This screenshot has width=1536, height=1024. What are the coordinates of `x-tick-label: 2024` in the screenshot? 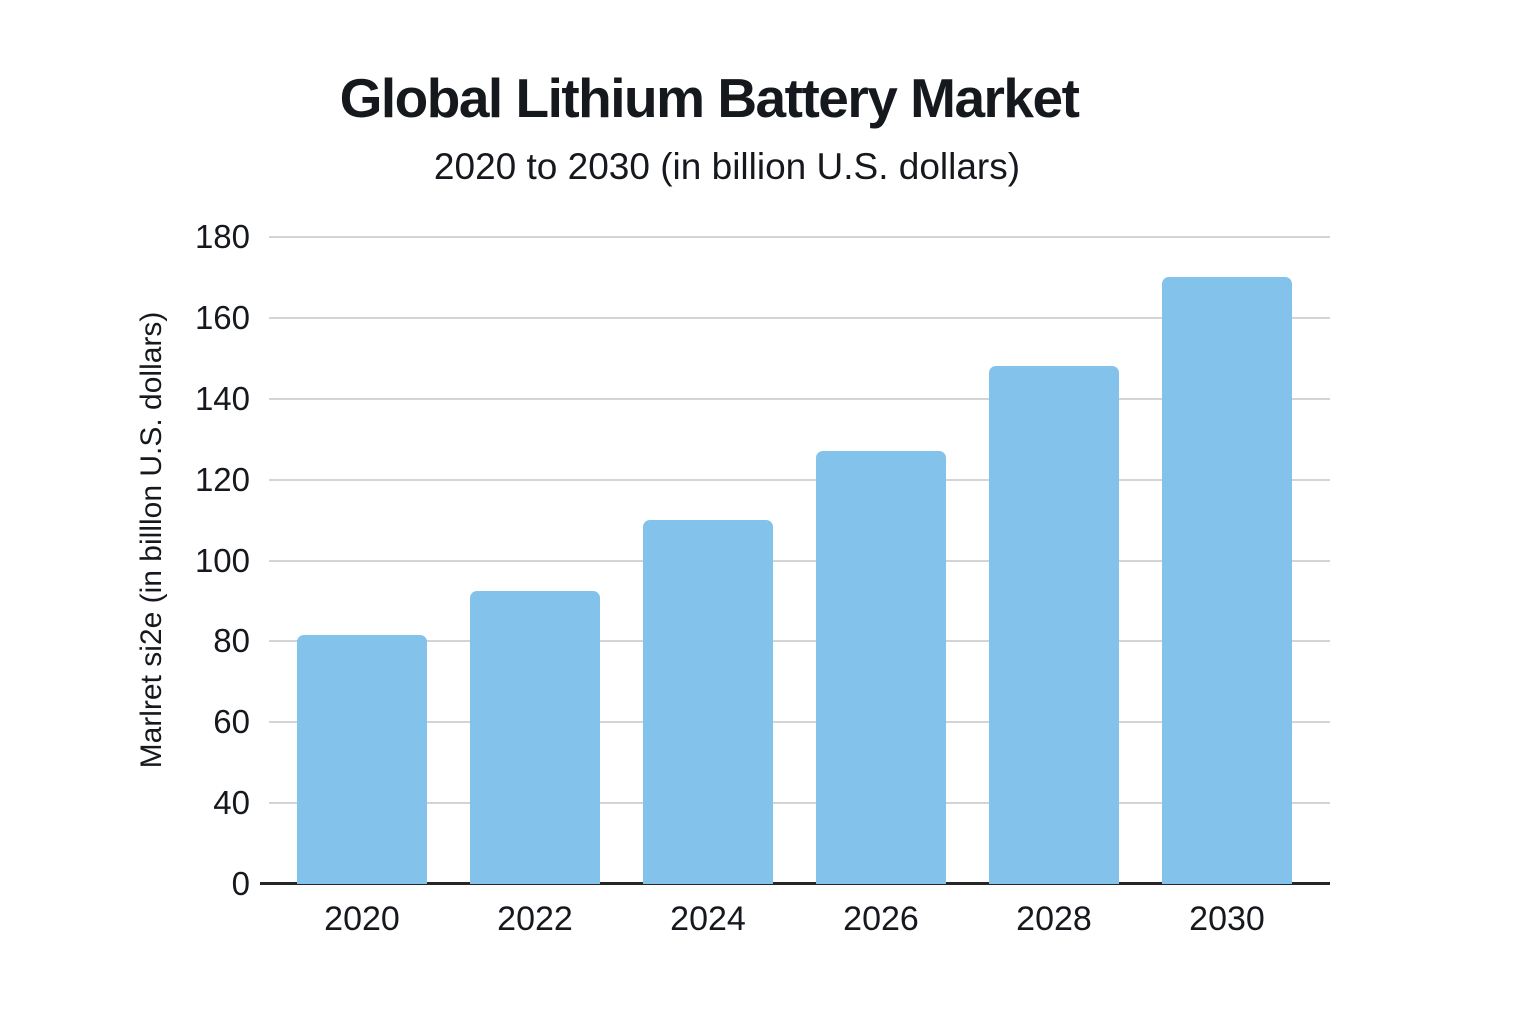 It's located at (708, 919).